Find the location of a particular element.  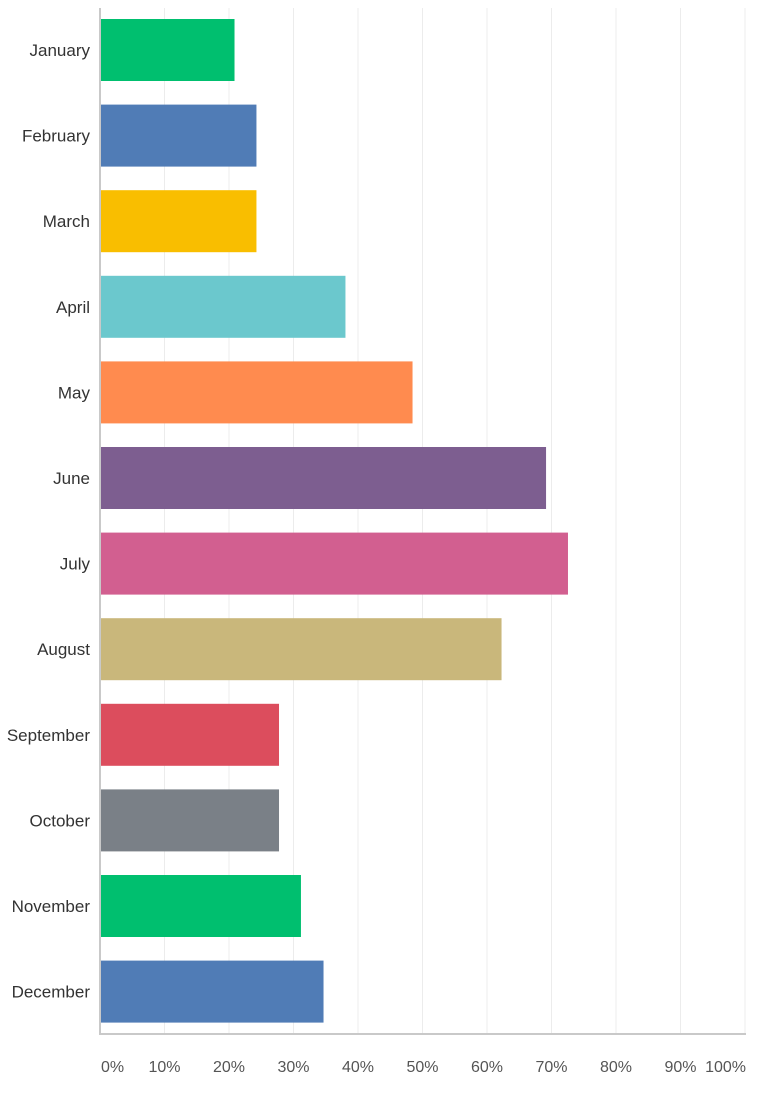

category-label: January is located at coordinates (60, 50).